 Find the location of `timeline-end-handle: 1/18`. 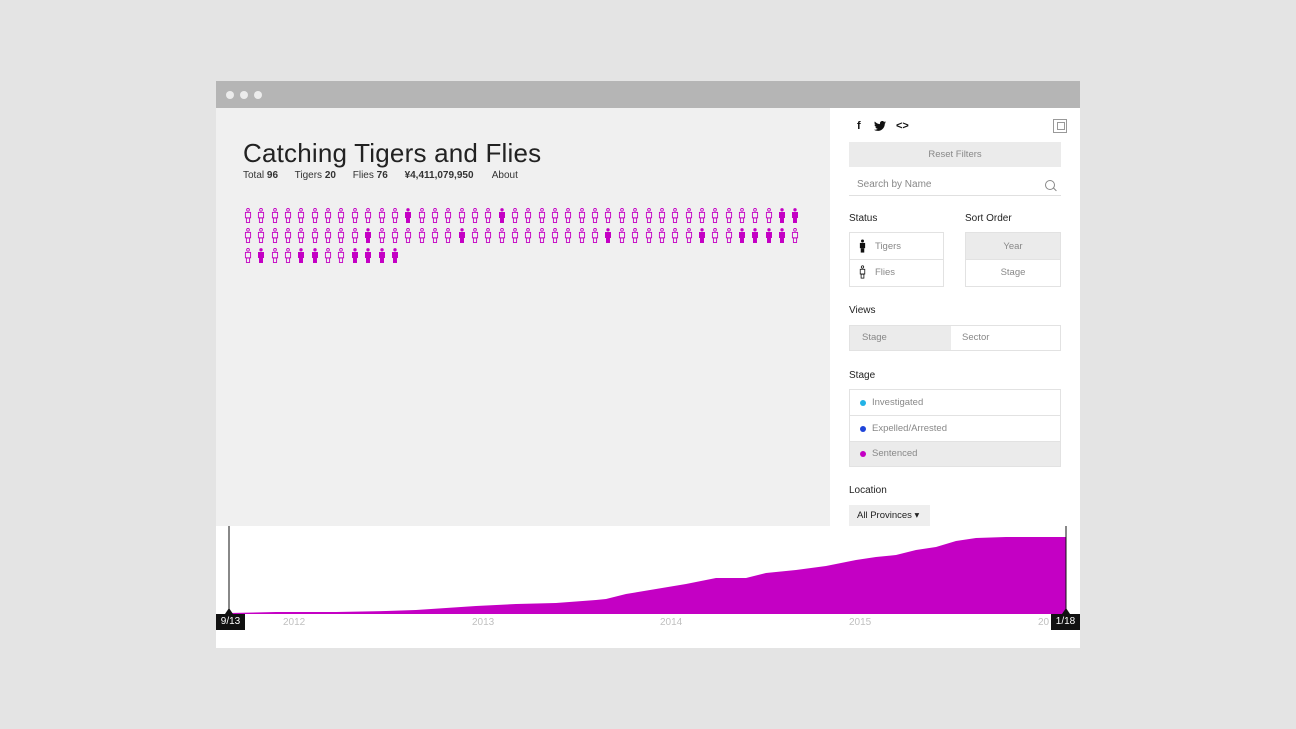

timeline-end-handle: 1/18 is located at coordinates (1065, 622).